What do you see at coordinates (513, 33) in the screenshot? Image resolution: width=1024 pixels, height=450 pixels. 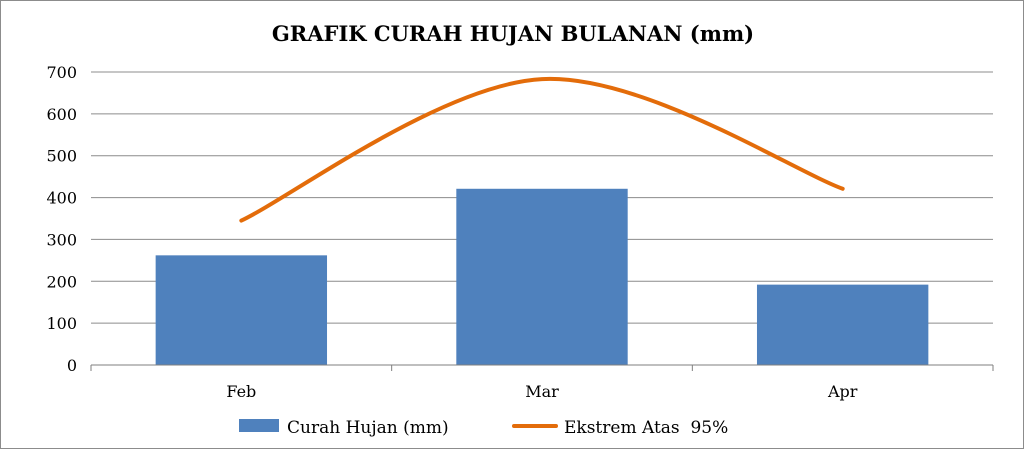 I see `chart-title: GRAFIK CURAH HUJAN BULANAN (mm)` at bounding box center [513, 33].